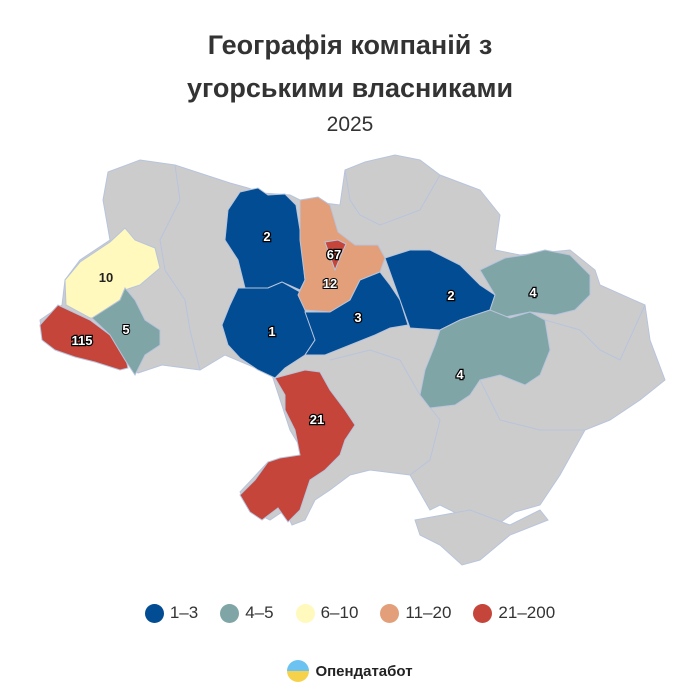  What do you see at coordinates (339, 612) in the screenshot?
I see `legend-label: 6–10` at bounding box center [339, 612].